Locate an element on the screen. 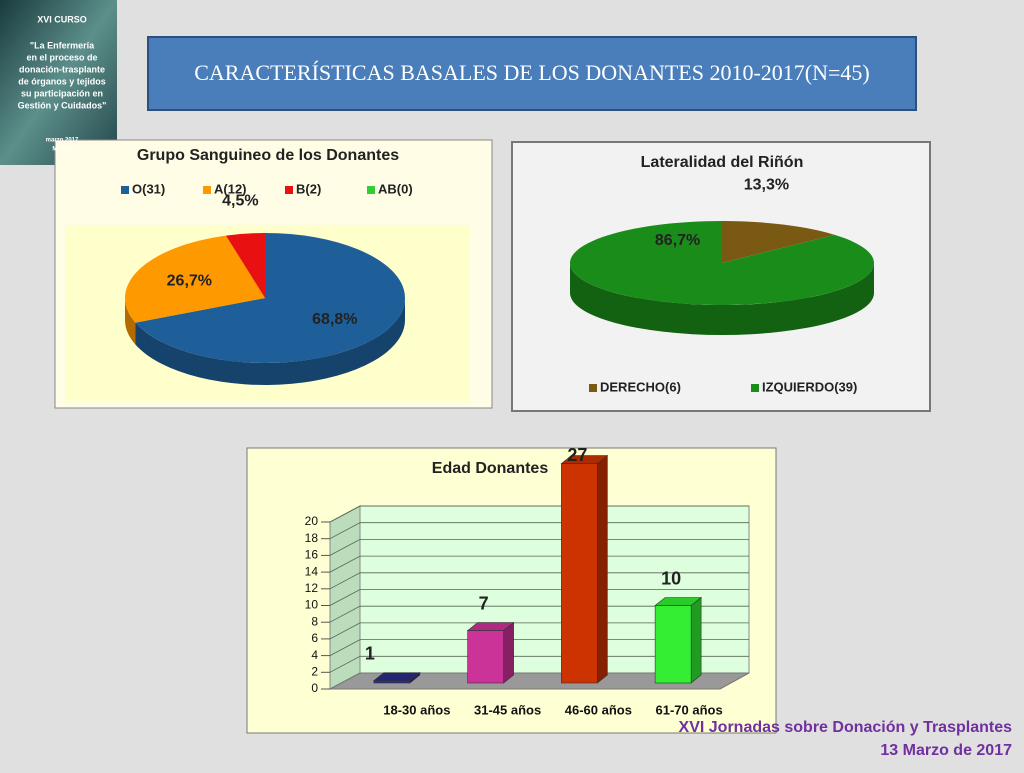 Image resolution: width=1024 pixels, height=773 pixels. y-tick-label: 14 is located at coordinates (312, 571).